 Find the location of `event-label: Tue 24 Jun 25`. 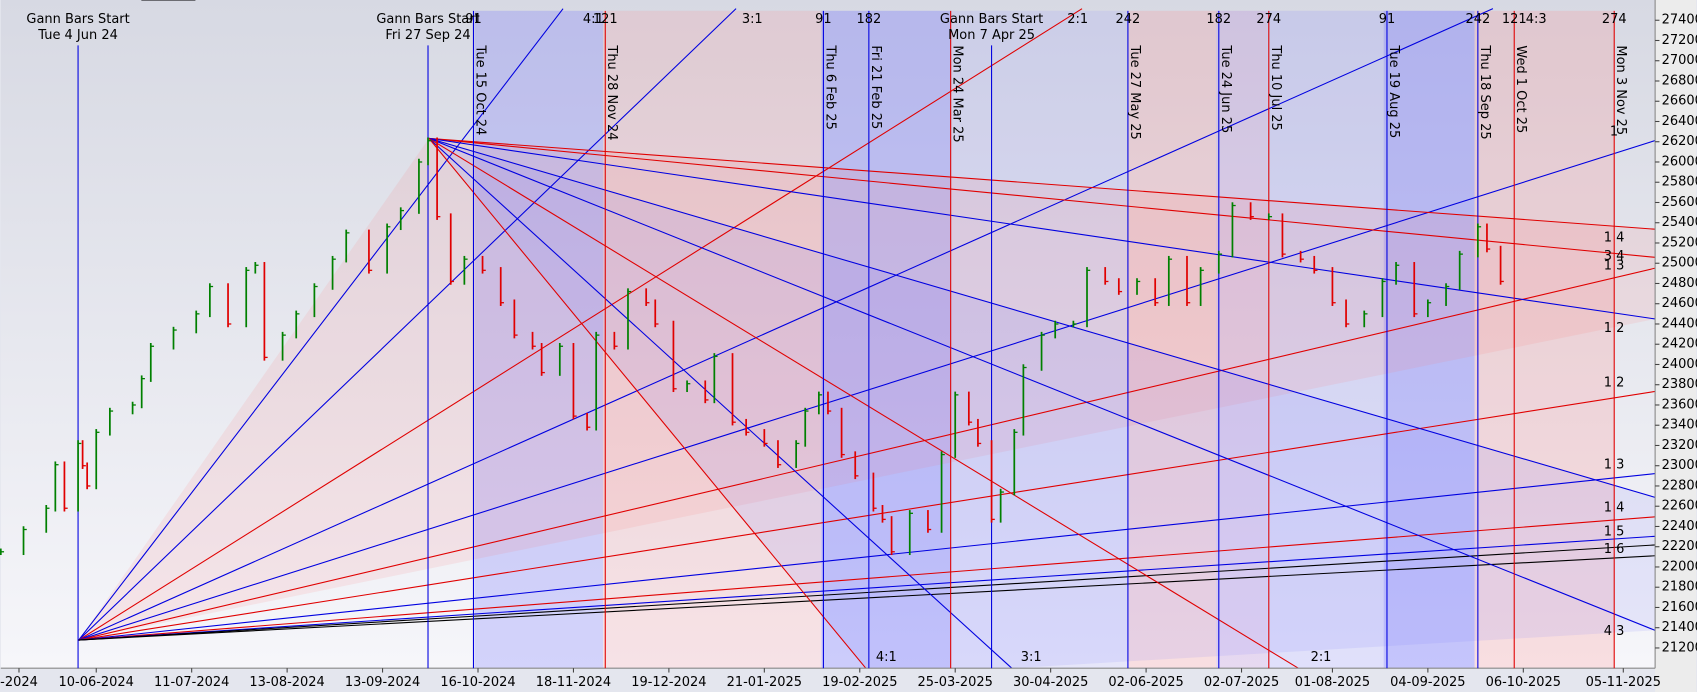

event-label: Tue 24 Jun 25 is located at coordinates (1225, 88).